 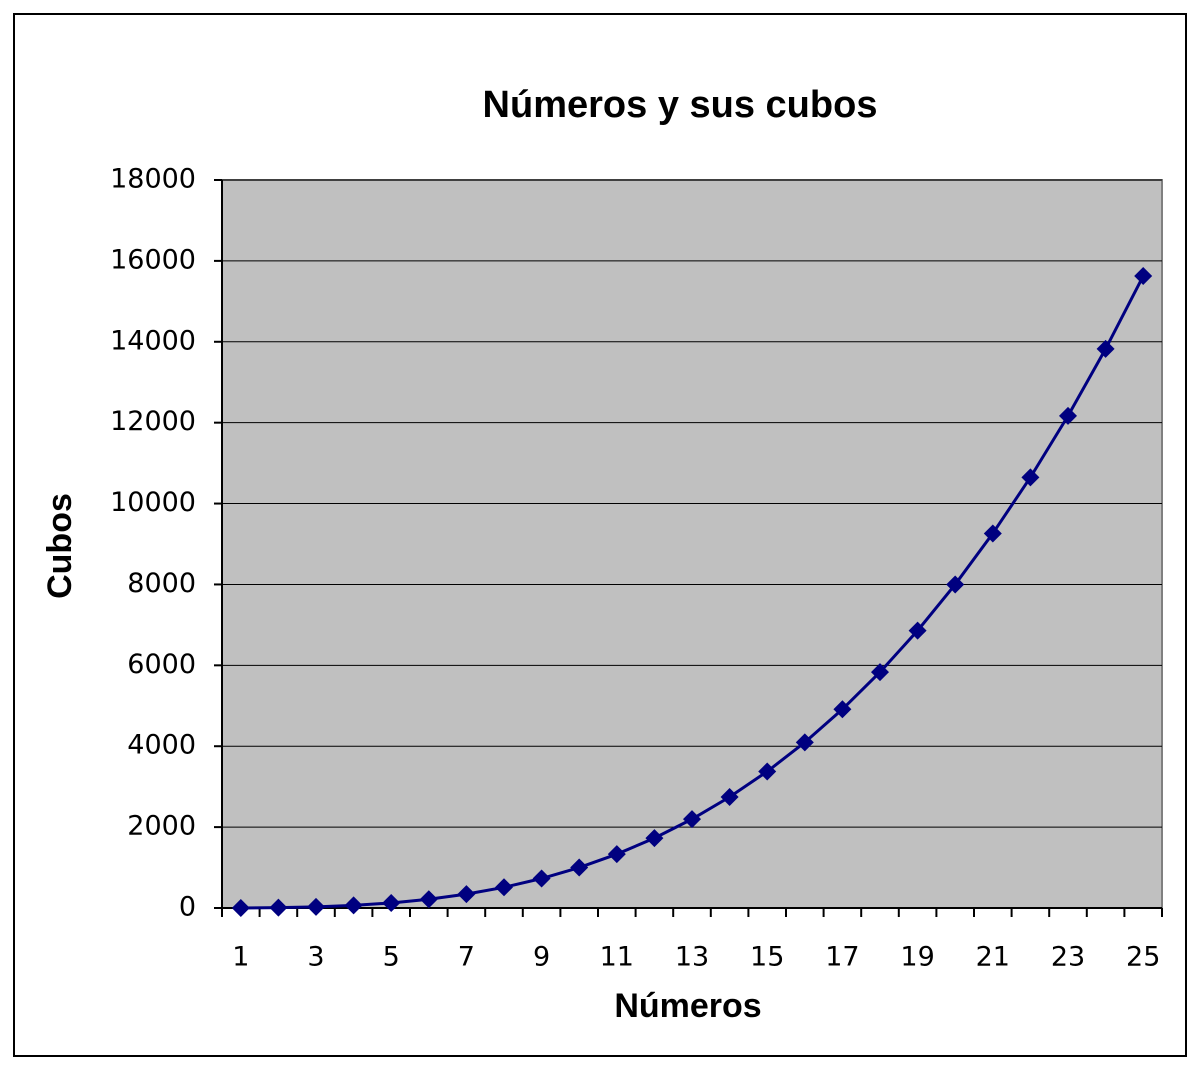 What do you see at coordinates (541, 957) in the screenshot?
I see `x-tick-label: 9` at bounding box center [541, 957].